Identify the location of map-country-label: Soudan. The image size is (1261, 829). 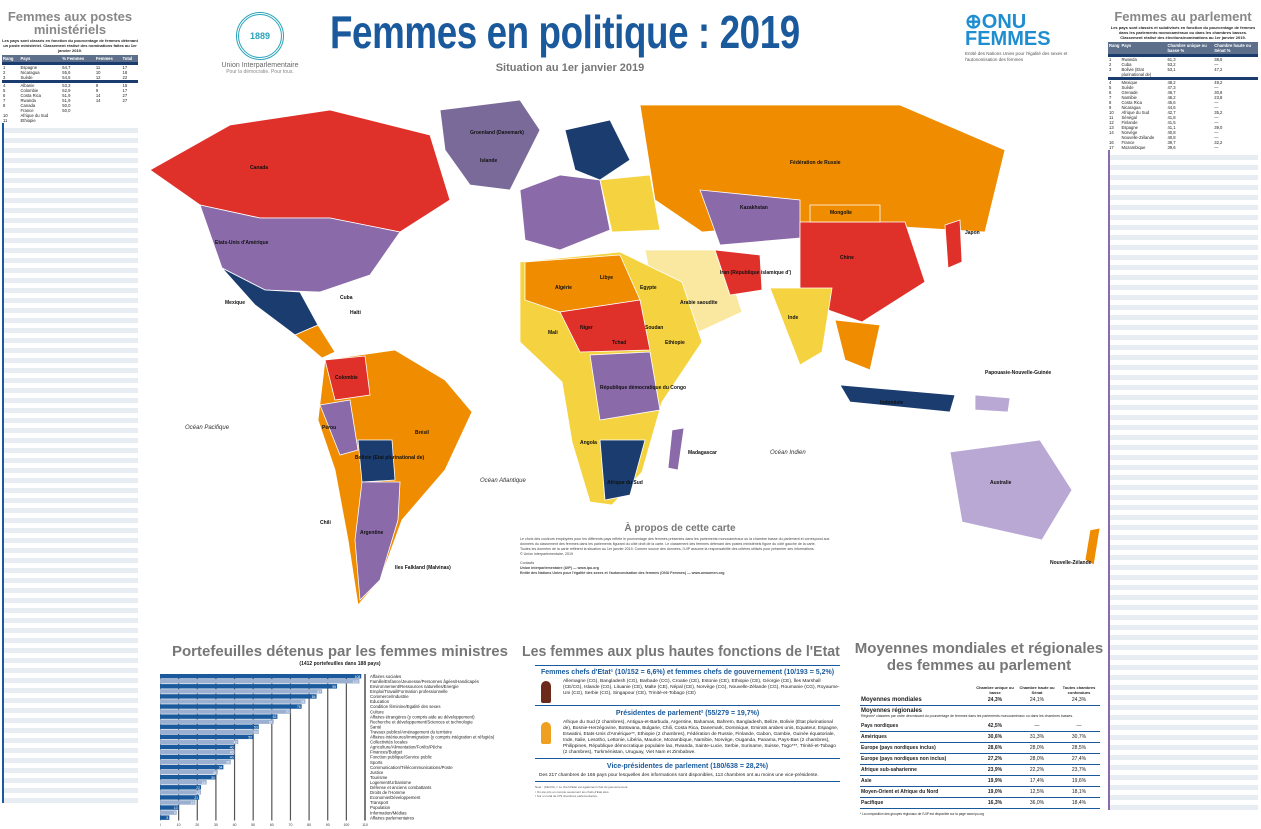
(654, 328).